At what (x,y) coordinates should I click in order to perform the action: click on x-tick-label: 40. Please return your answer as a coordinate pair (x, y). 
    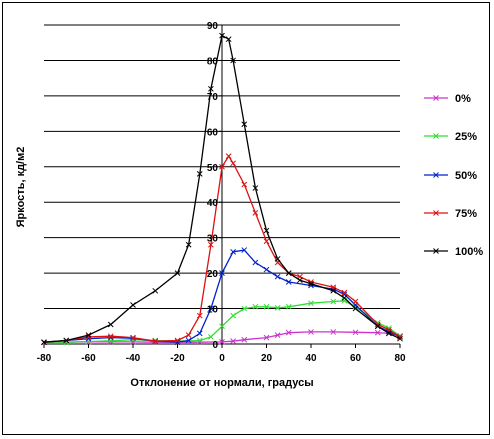
    Looking at the image, I should click on (311, 358).